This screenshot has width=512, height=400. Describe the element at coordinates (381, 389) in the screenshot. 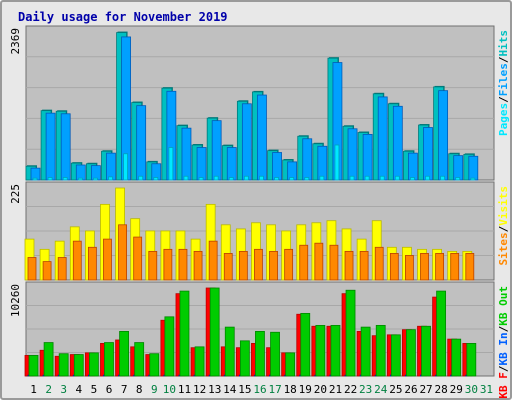

I see `x-tick-label: 24` at that location.